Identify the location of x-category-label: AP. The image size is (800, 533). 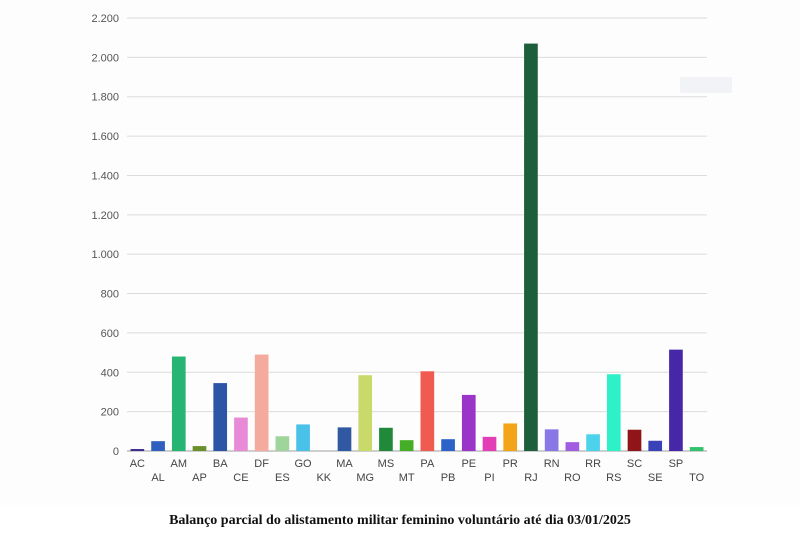
(199, 478).